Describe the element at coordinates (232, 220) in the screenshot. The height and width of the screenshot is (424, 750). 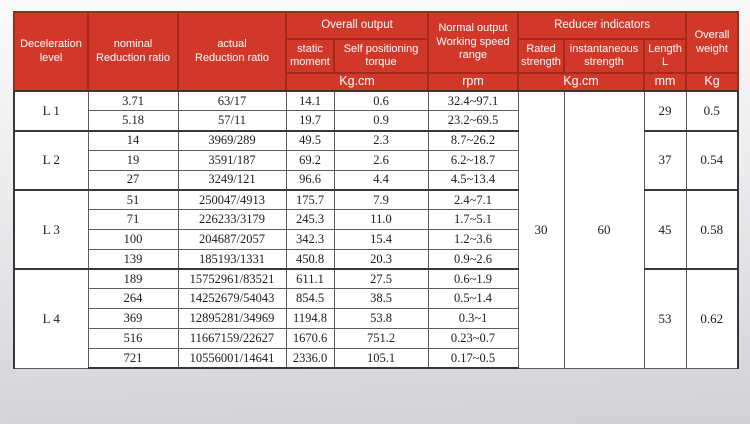
I see `actual-ratio-cell: 226233/3179` at that location.